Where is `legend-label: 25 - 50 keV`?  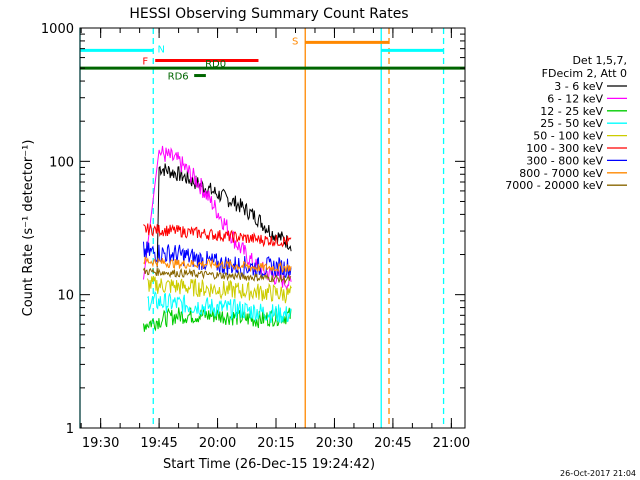 legend-label: 25 - 50 keV is located at coordinates (571, 123).